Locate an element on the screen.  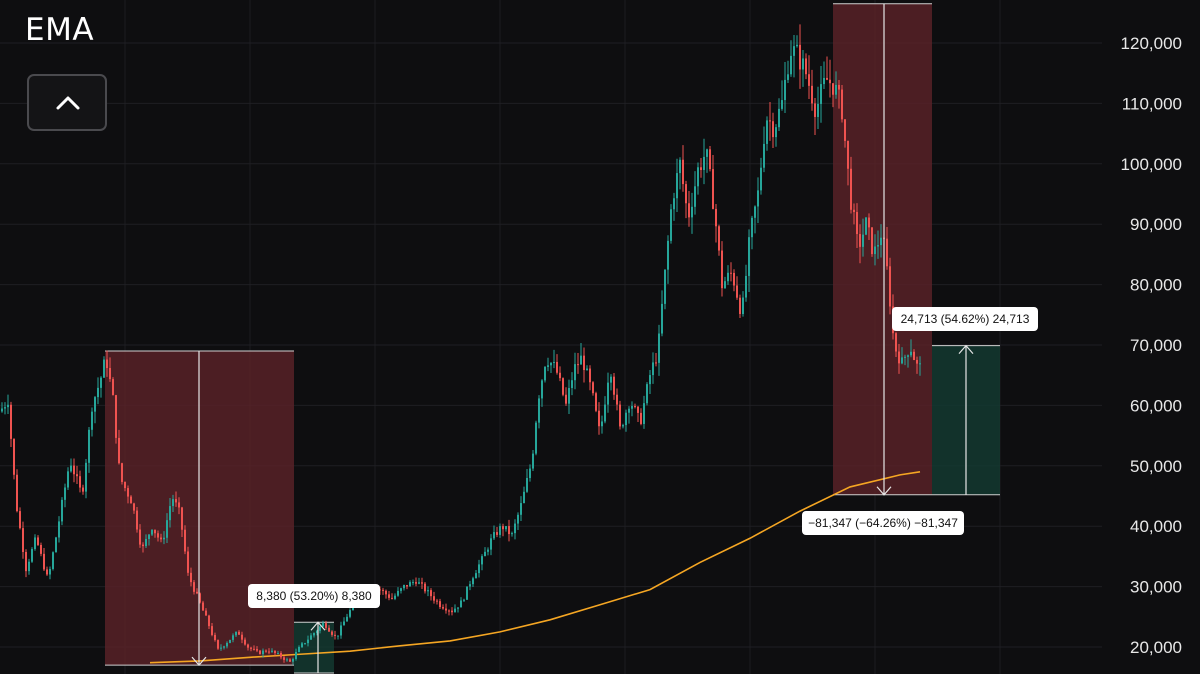
measurement-label-text: 24,713 (54.62%) 24,713 is located at coordinates (965, 319).